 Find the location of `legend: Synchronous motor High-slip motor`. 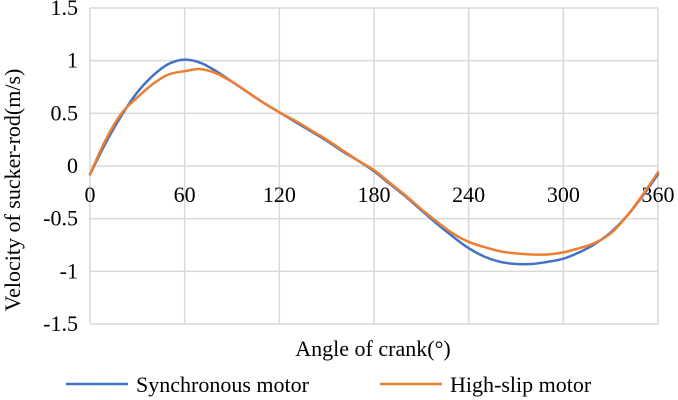

legend: Synchronous motor High-slip motor is located at coordinates (329, 384).